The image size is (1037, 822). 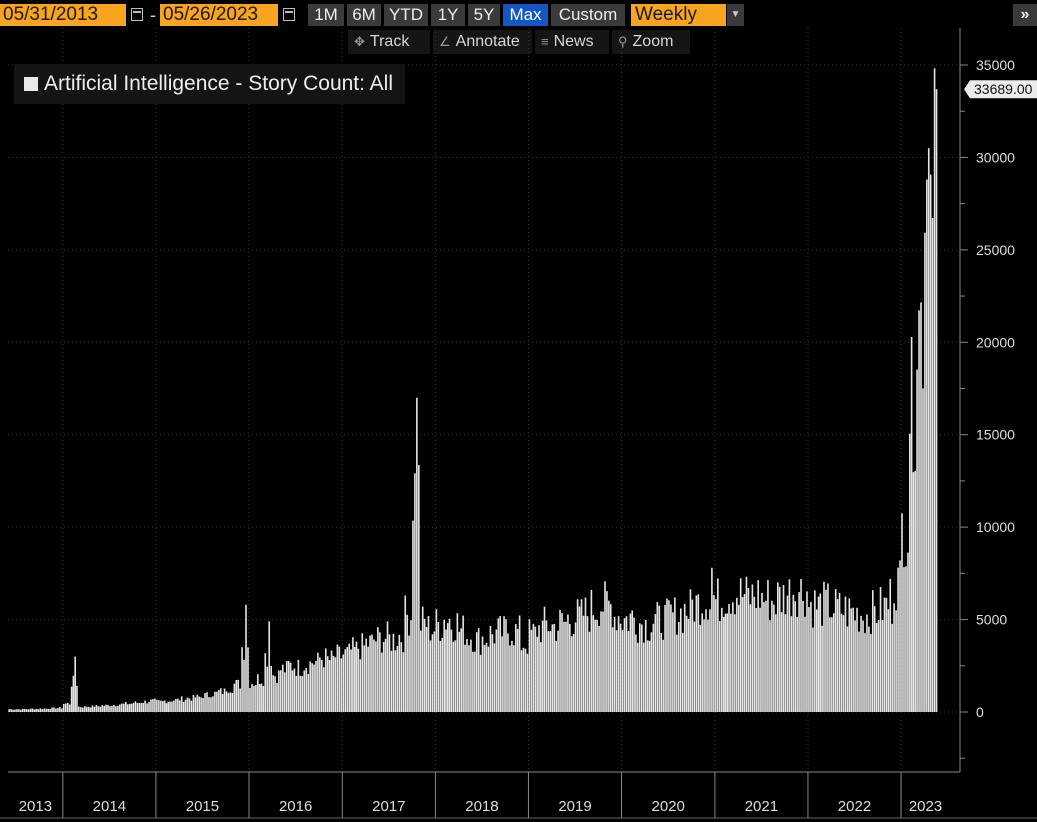 What do you see at coordinates (991, 620) in the screenshot?
I see `y-tick-label: 5000` at bounding box center [991, 620].